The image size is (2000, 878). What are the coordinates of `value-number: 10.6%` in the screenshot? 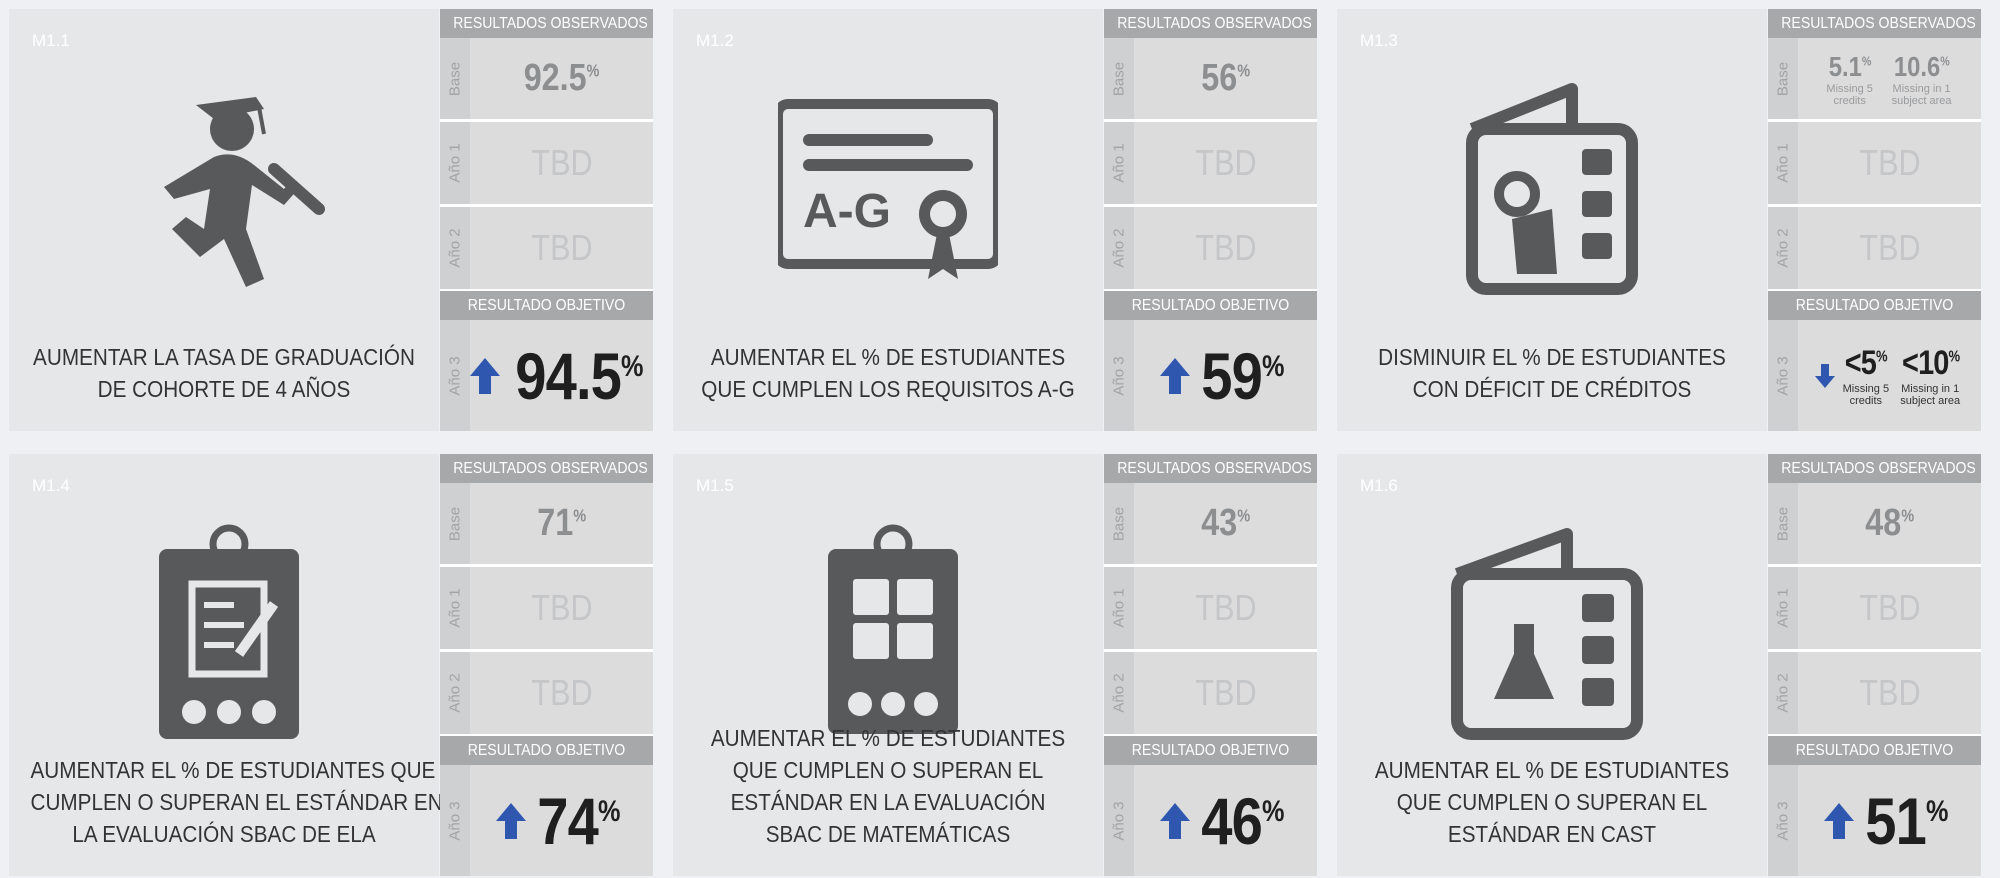 It's located at (1921, 66).